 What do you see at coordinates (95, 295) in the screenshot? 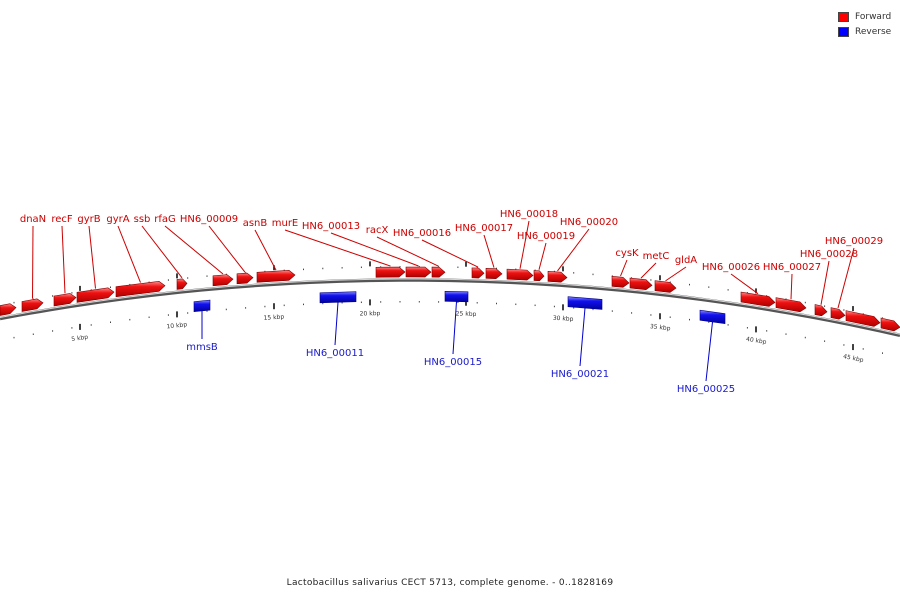
I see `forward-gene-gyrB` at bounding box center [95, 295].